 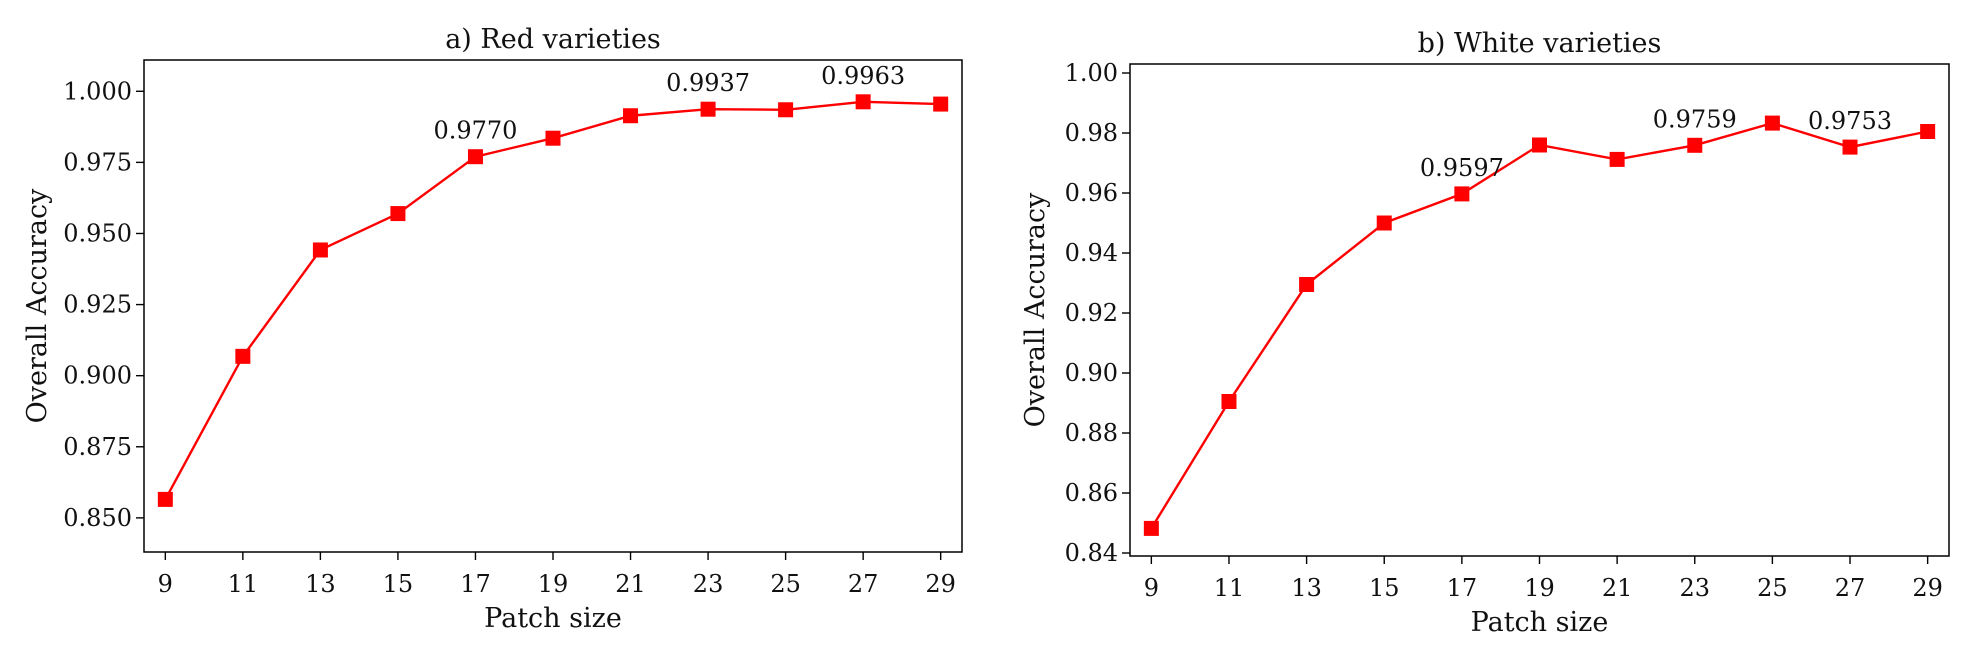 What do you see at coordinates (97, 376) in the screenshot?
I see `y-tick-label: 0.900` at bounding box center [97, 376].